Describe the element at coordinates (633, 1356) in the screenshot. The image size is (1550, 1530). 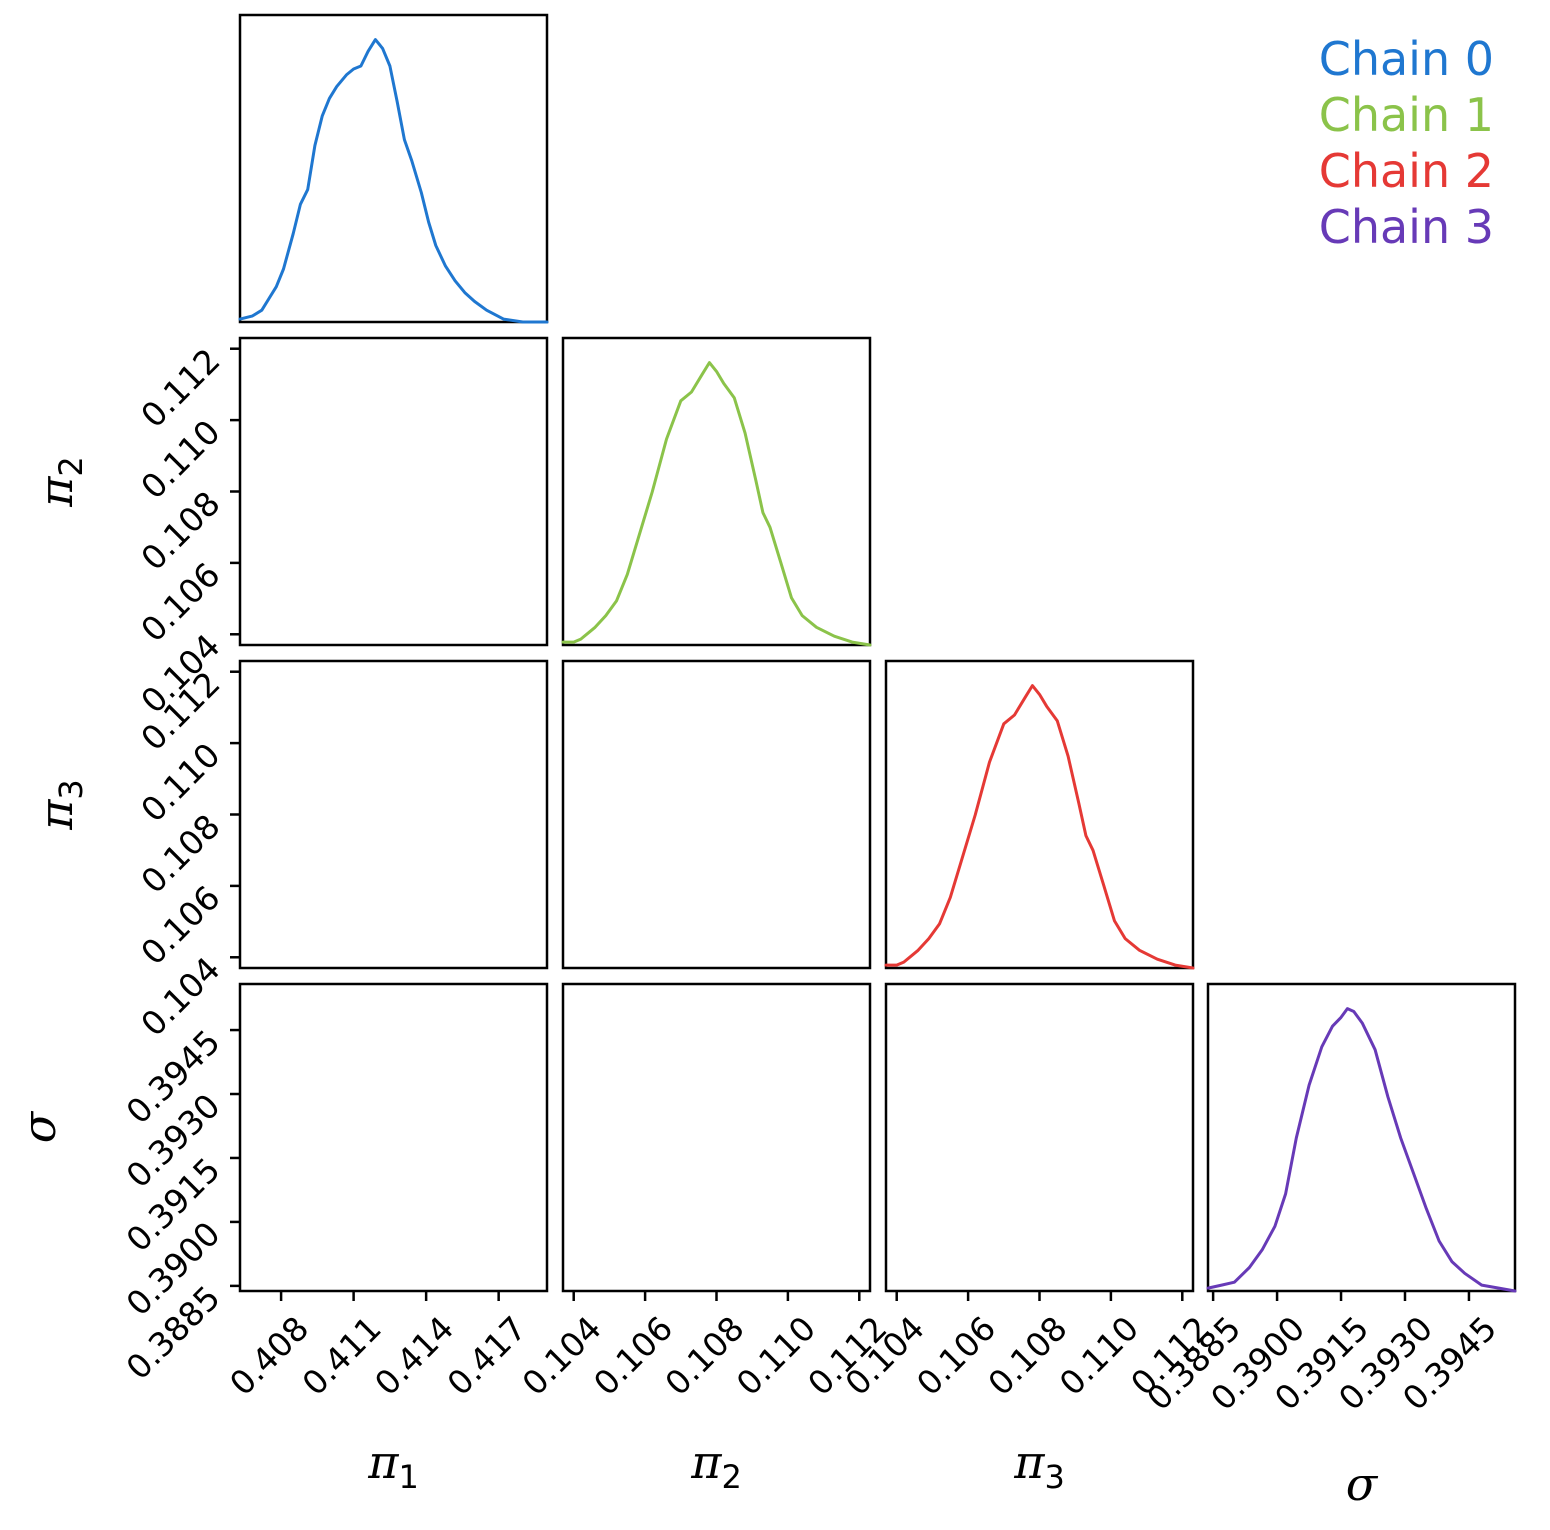
I see `x-tick-label-1-1: 0.106` at that location.